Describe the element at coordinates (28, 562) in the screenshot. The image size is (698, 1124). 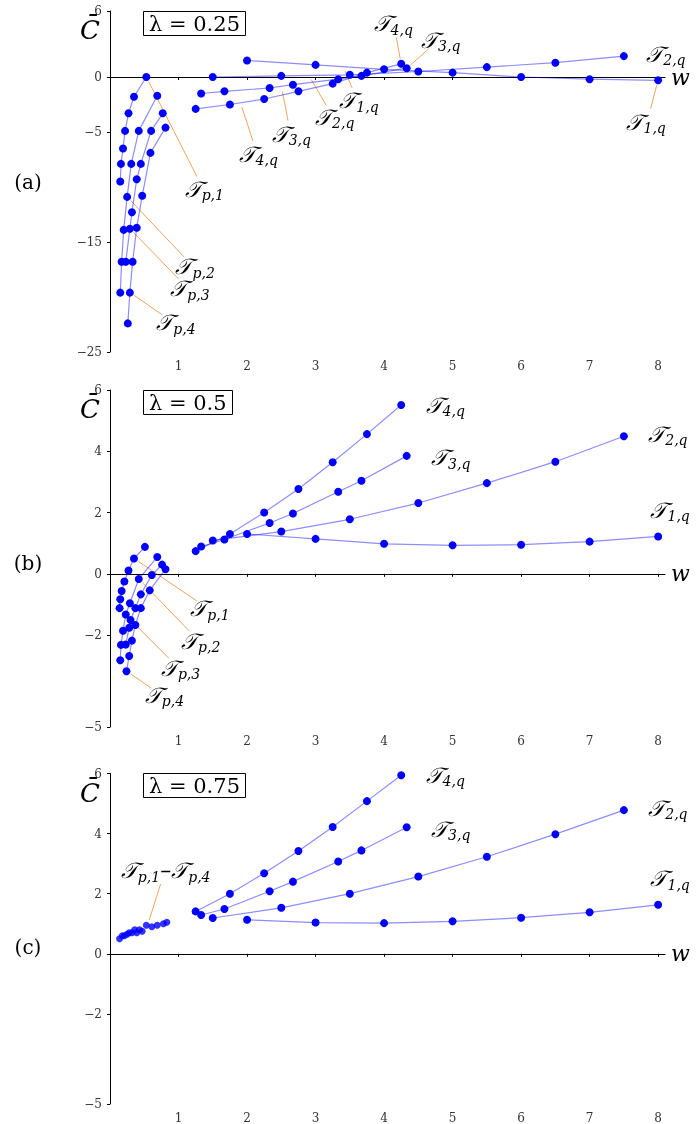
I see `text: (b)` at that location.